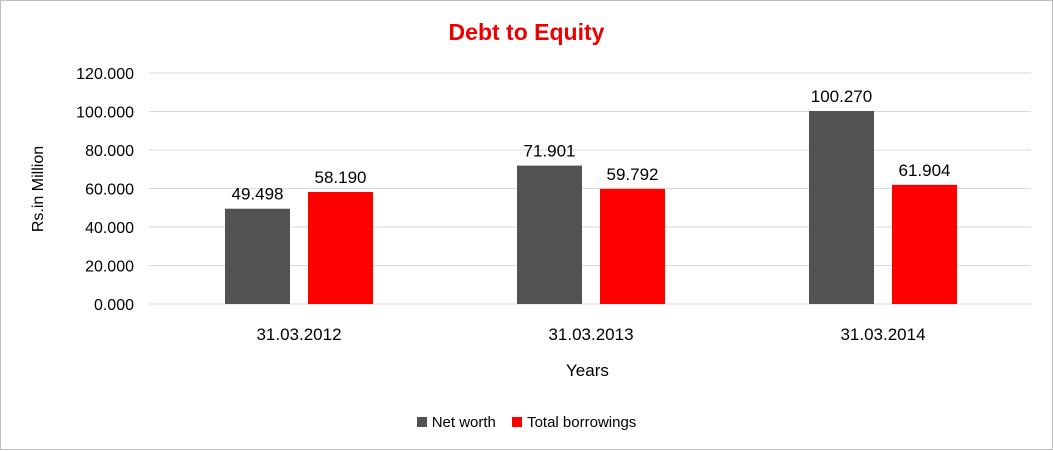 The image size is (1053, 451). I want to click on y-tick-label: 80.000, so click(109, 151).